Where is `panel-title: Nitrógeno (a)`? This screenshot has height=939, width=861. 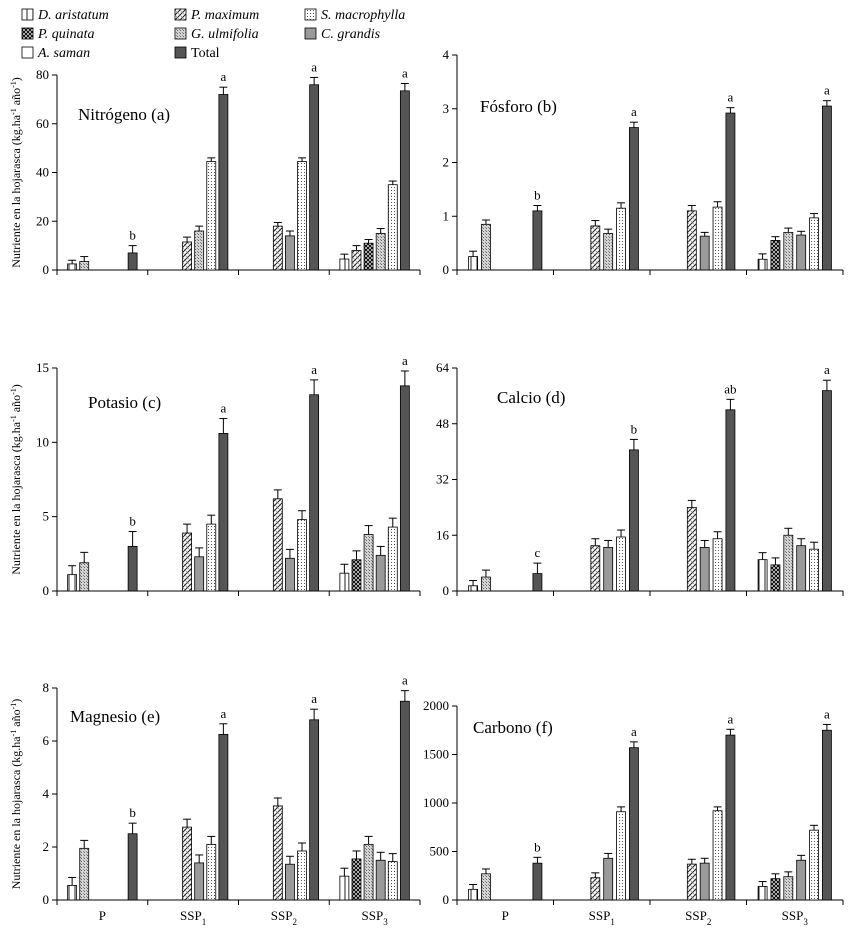
panel-title: Nitrógeno (a) is located at coordinates (124, 114).